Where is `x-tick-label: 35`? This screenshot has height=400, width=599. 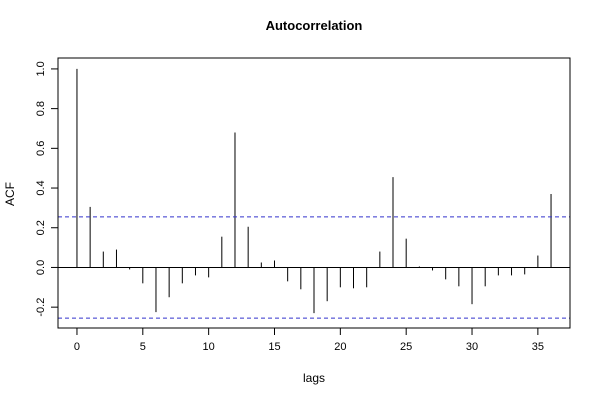
x-tick-label: 35 is located at coordinates (538, 347).